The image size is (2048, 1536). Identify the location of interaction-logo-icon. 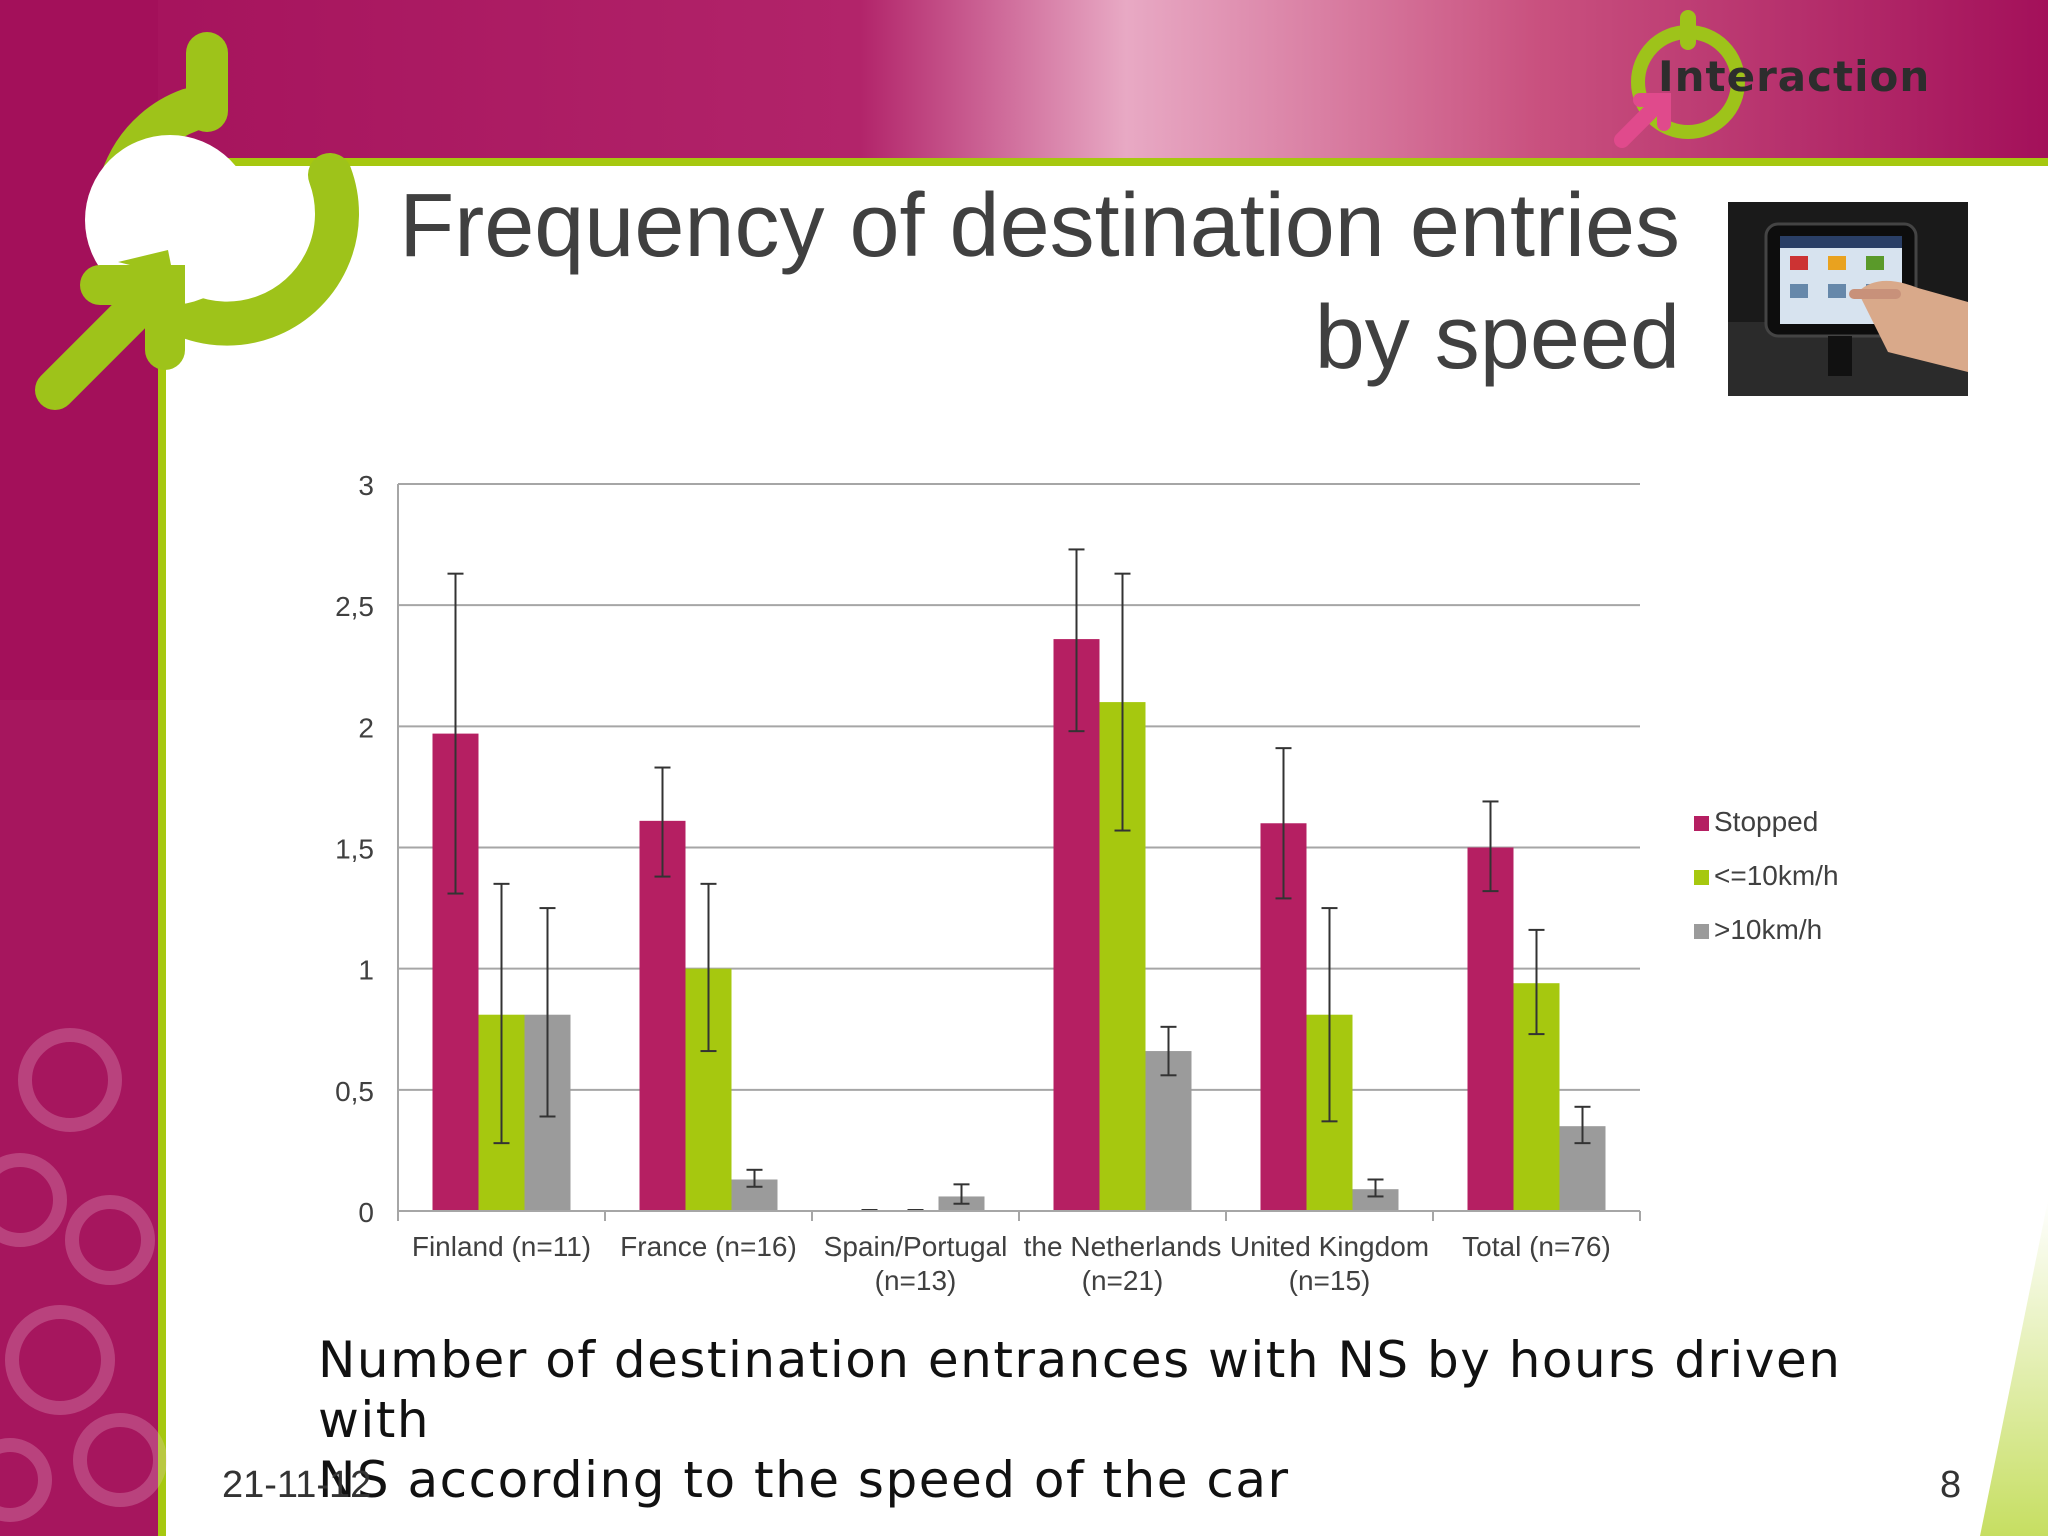
(1679, 79).